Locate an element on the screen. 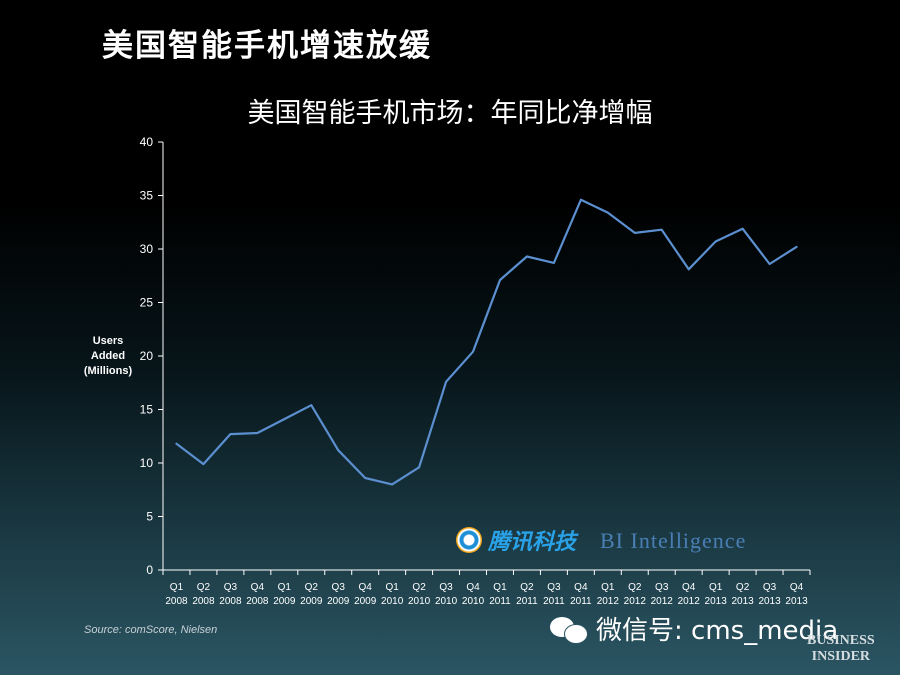 The image size is (900, 675). tencent-watermark-text: 腾讯科技 is located at coordinates (532, 542).